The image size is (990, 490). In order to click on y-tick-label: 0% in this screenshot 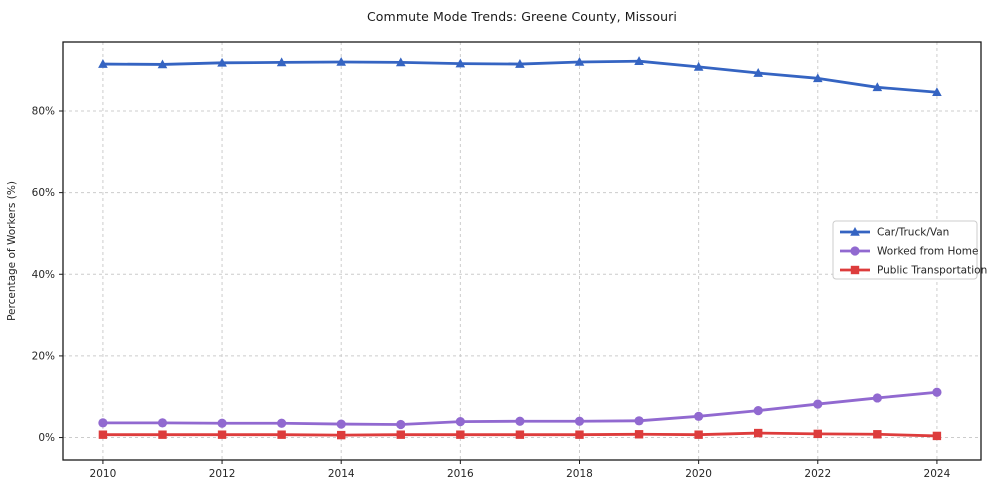, I will do `click(46, 438)`.